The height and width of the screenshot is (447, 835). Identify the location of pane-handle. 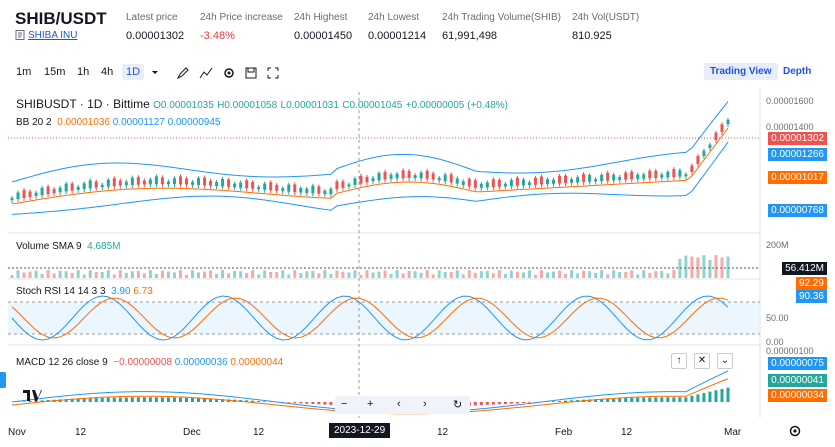
(3, 380).